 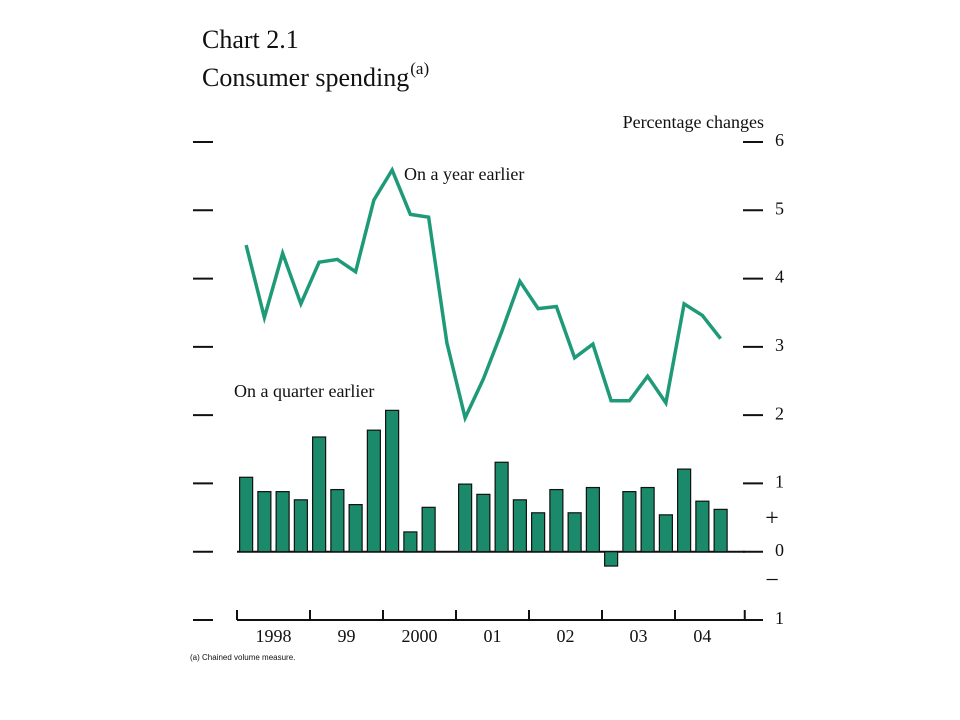 I want to click on title-note: (a), so click(x=419, y=68).